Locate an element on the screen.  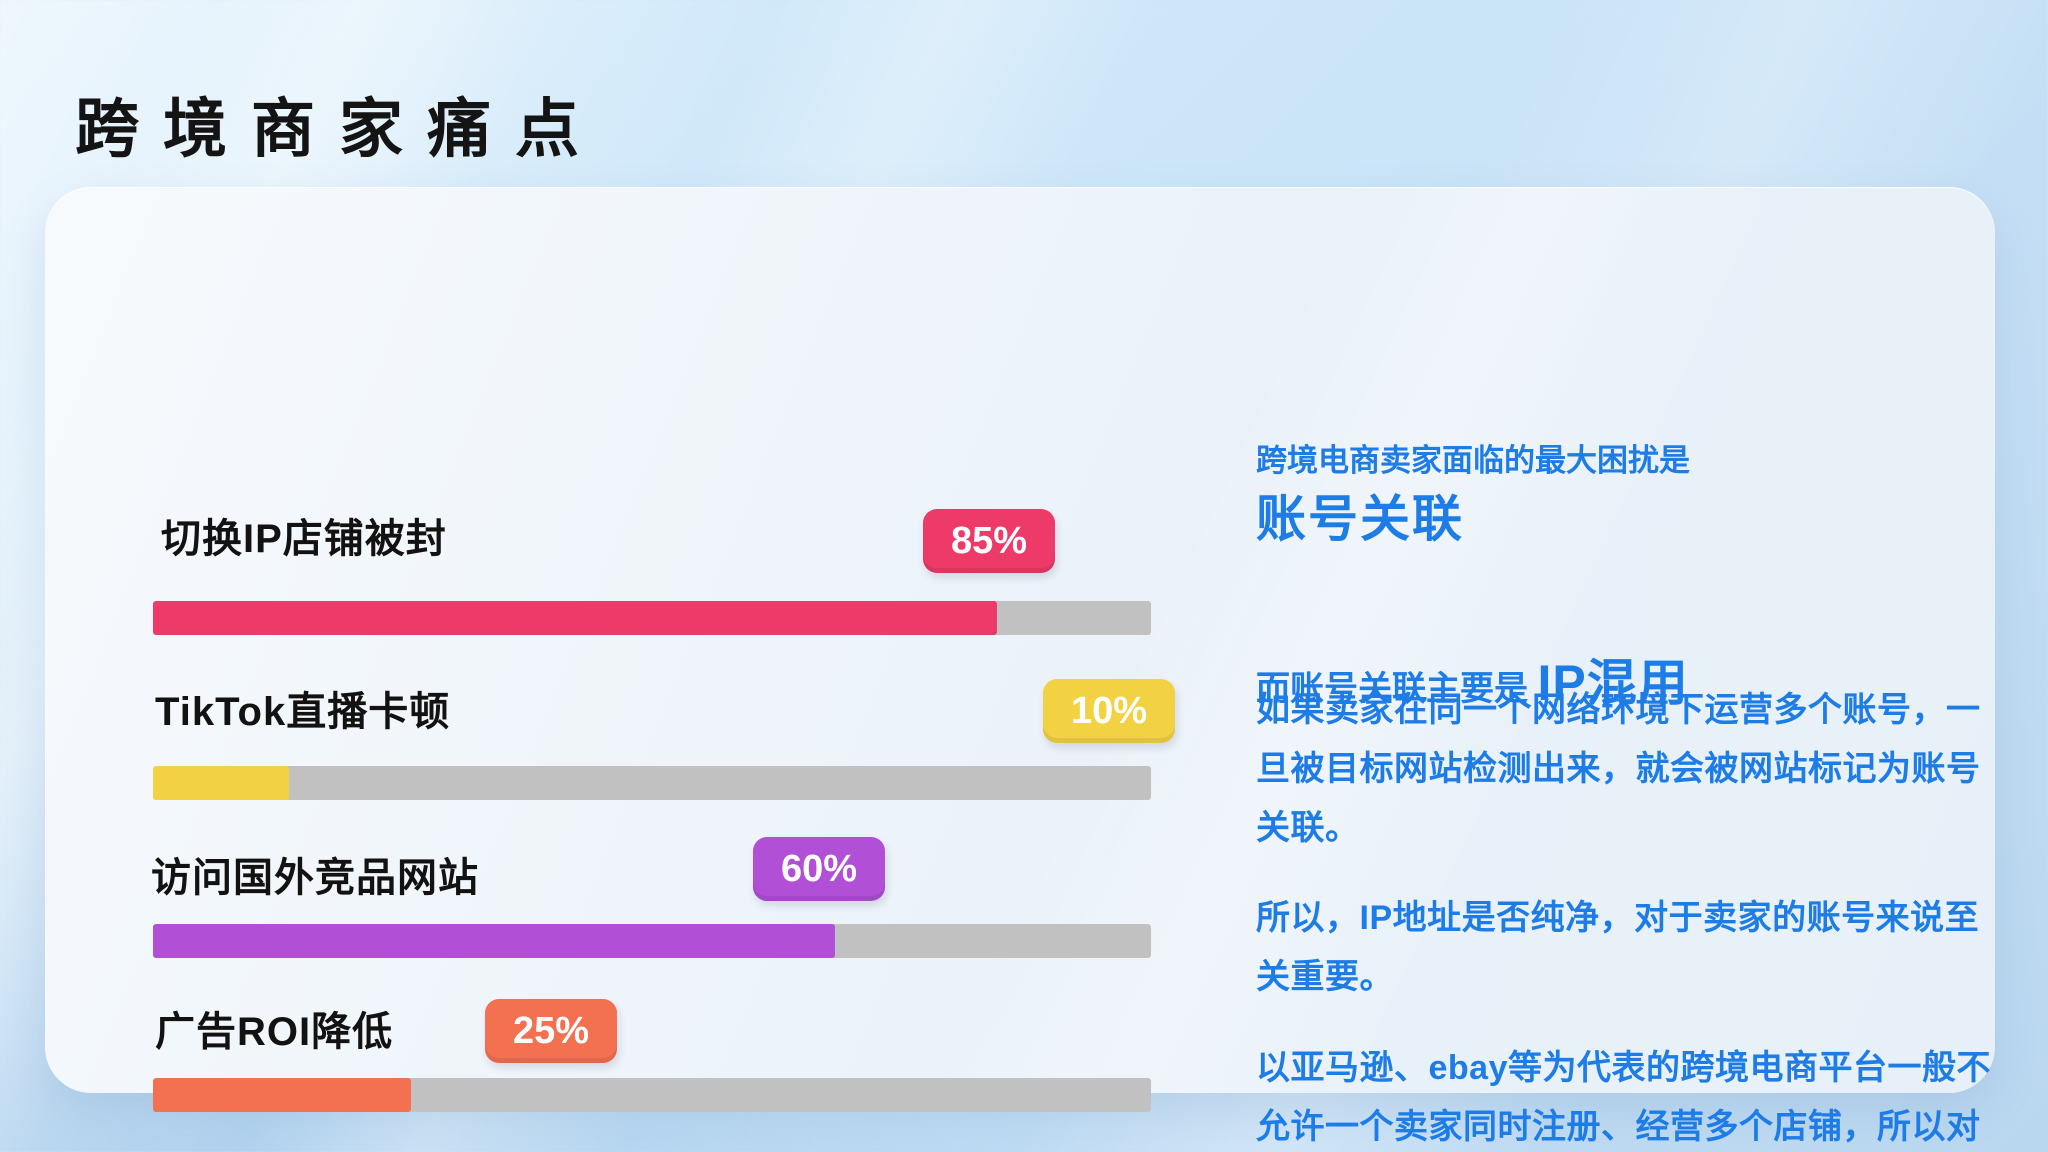
subline-ip-mixing: 而账号关联主要是 IP混用 is located at coordinates (1628, 686).